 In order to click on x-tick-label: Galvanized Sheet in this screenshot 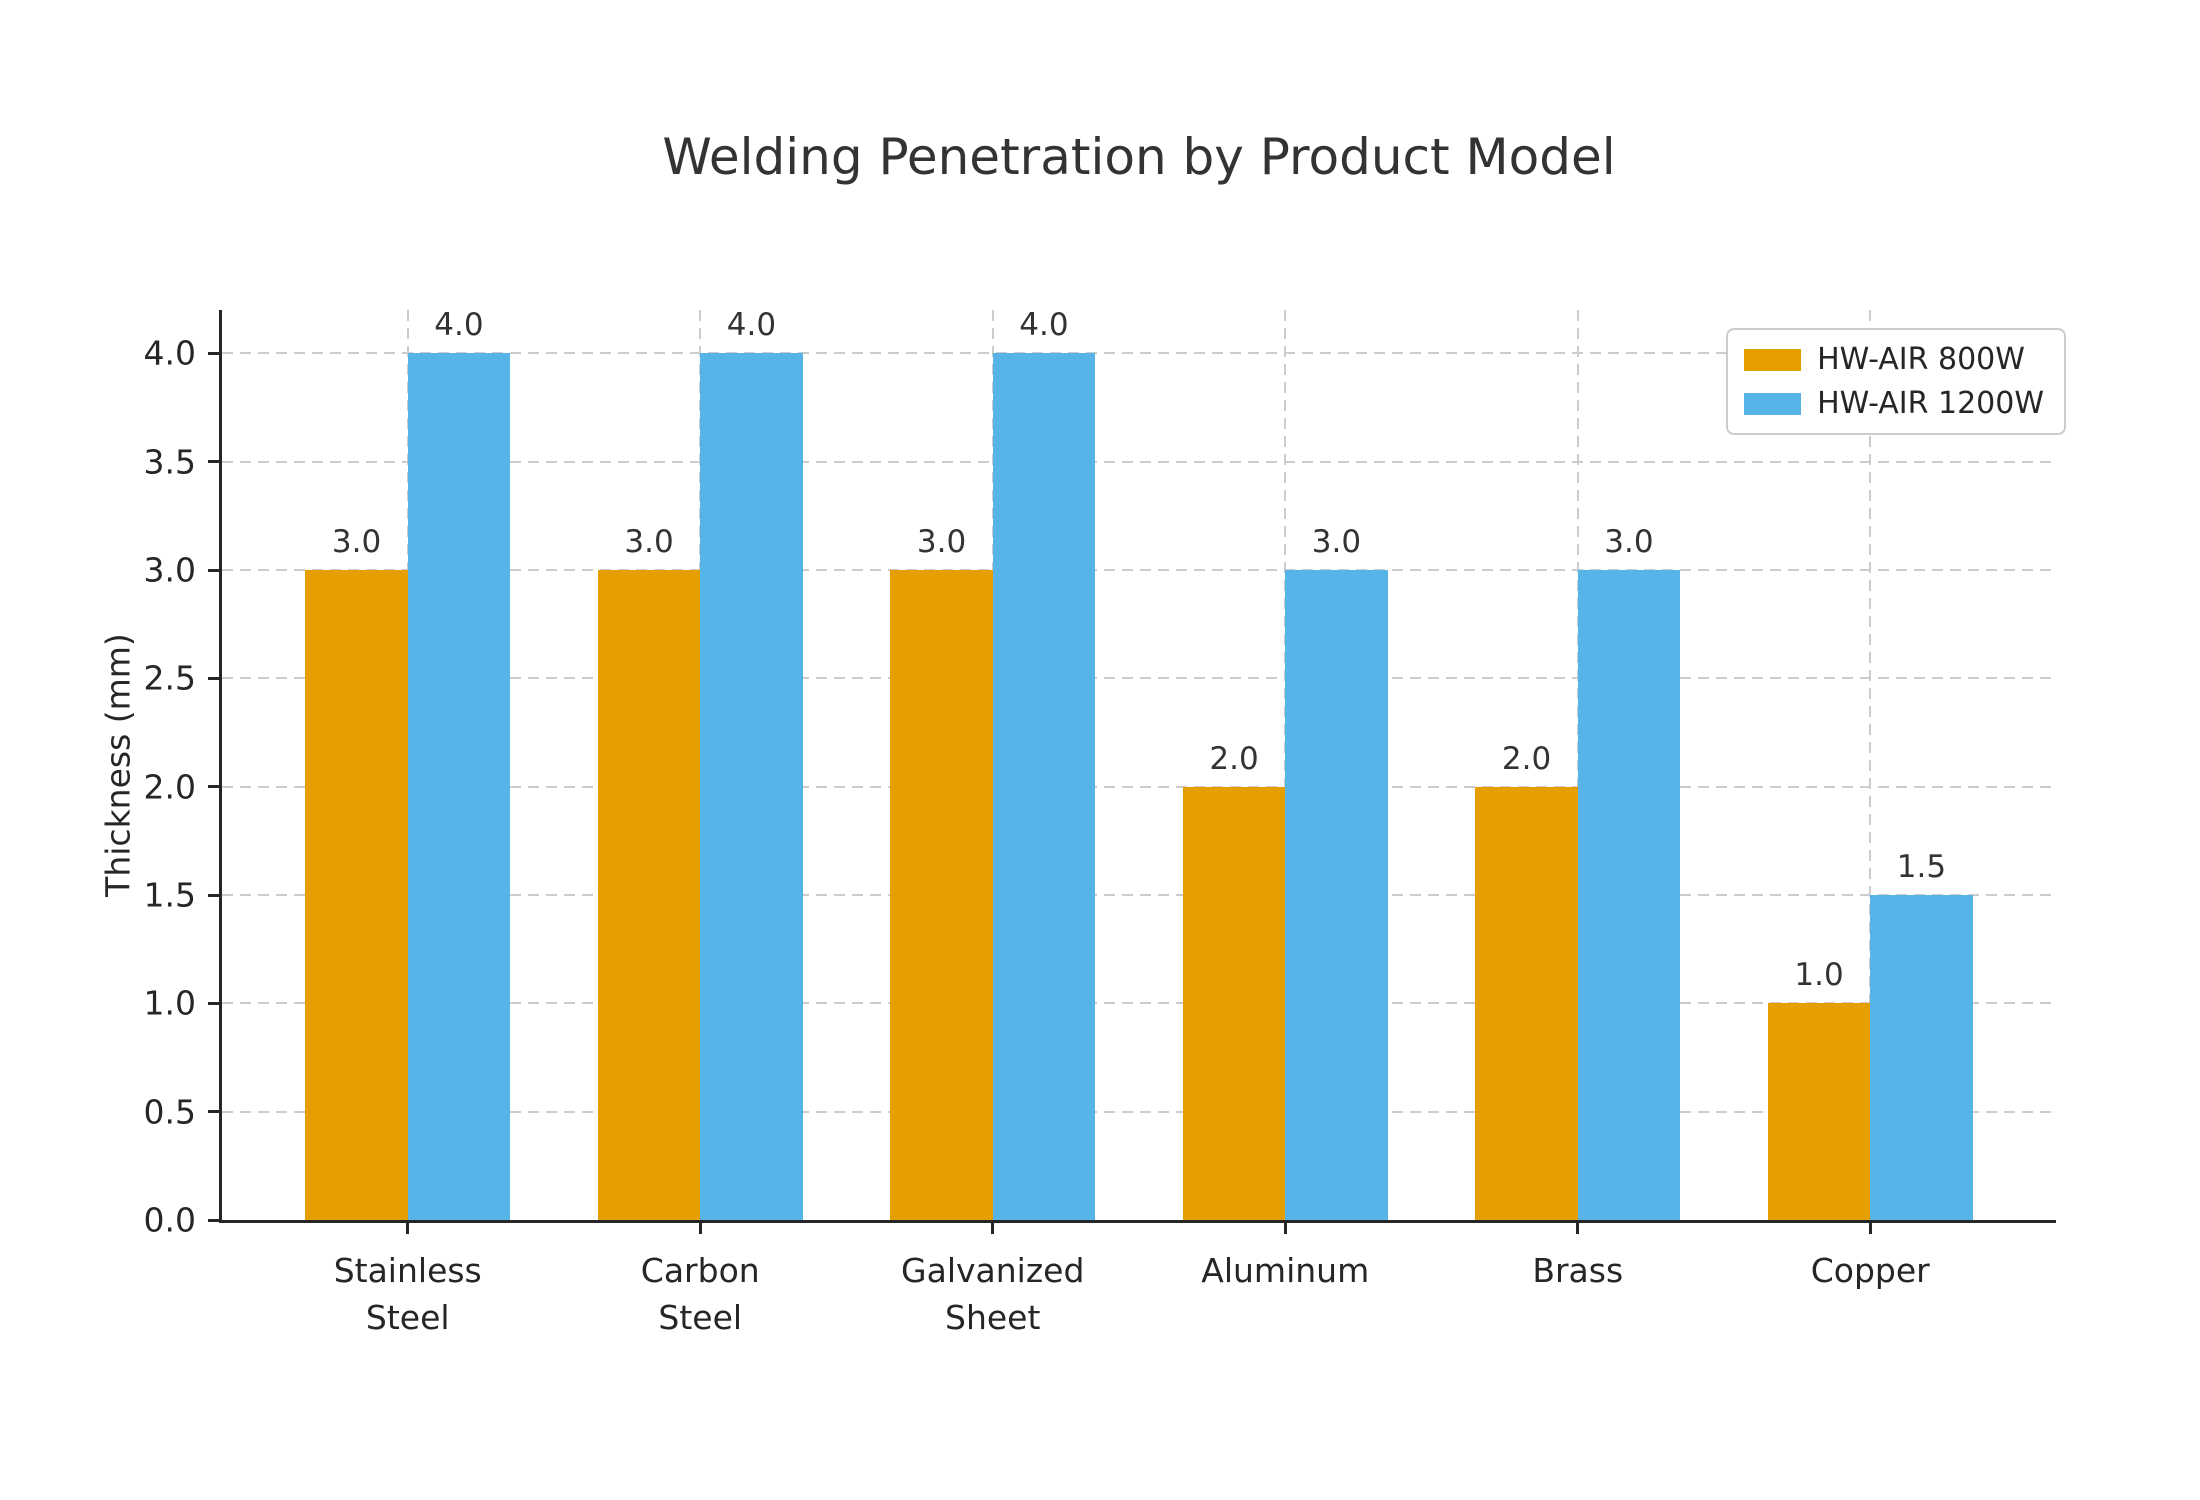, I will do `click(993, 1294)`.